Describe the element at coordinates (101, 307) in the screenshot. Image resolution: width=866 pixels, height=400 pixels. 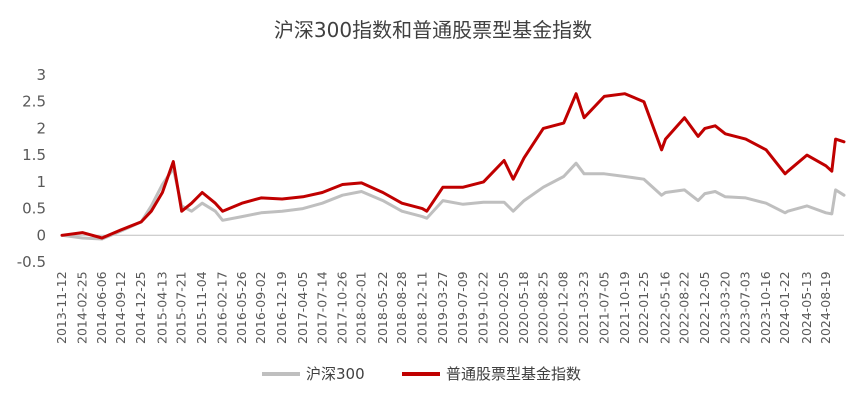
I see `x-tick-label: 2014-06-06` at that location.